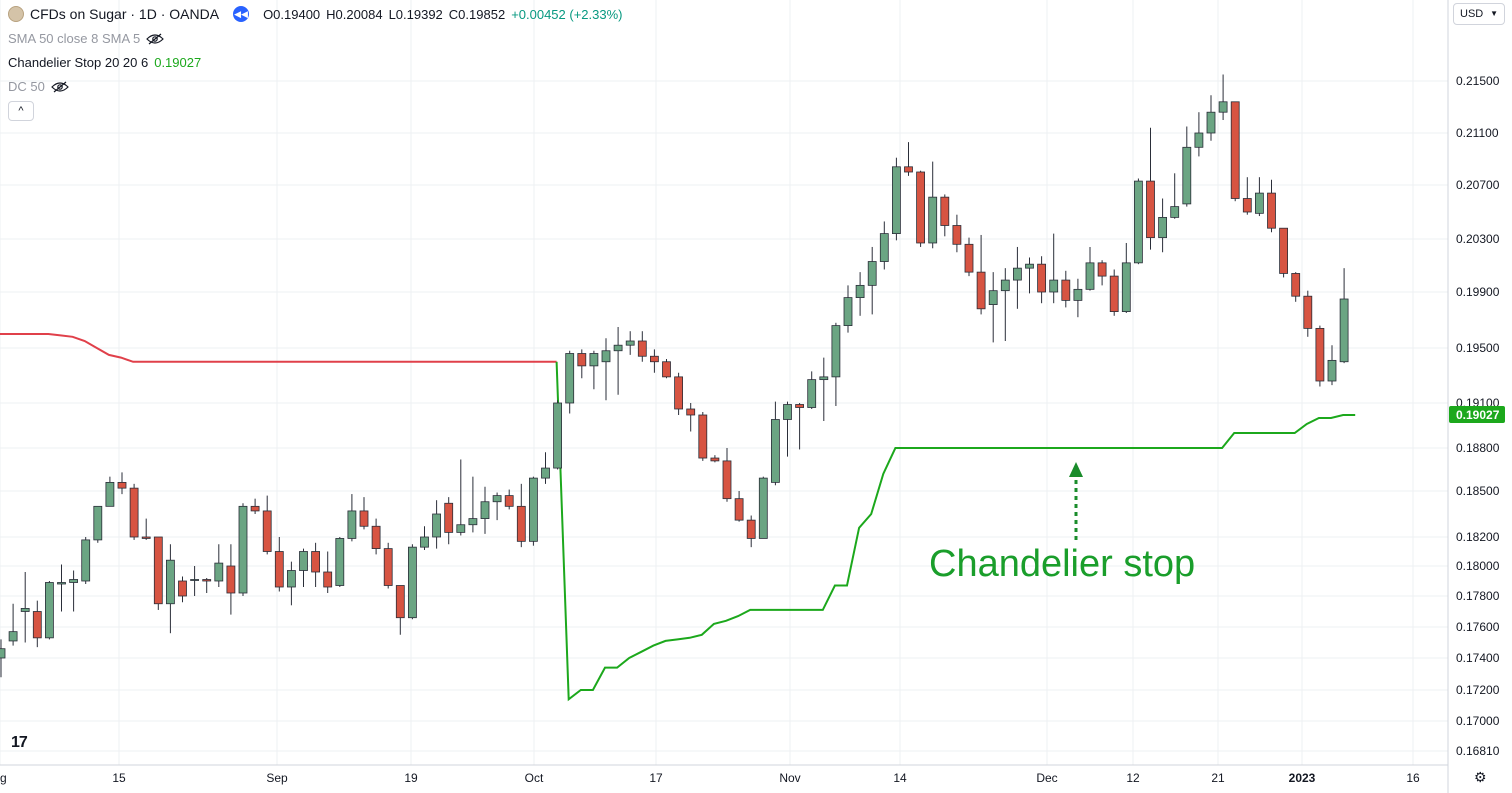 The width and height of the screenshot is (1512, 793). What do you see at coordinates (86, 38) in the screenshot?
I see `indicator-sma: SMA 50 close 8 SMA 5` at bounding box center [86, 38].